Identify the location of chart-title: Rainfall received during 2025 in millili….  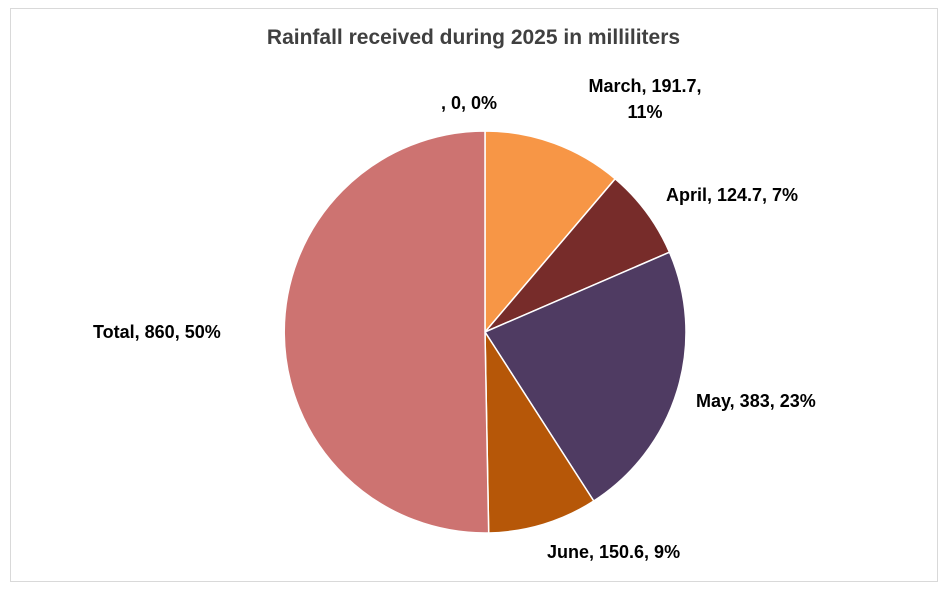
(473, 37).